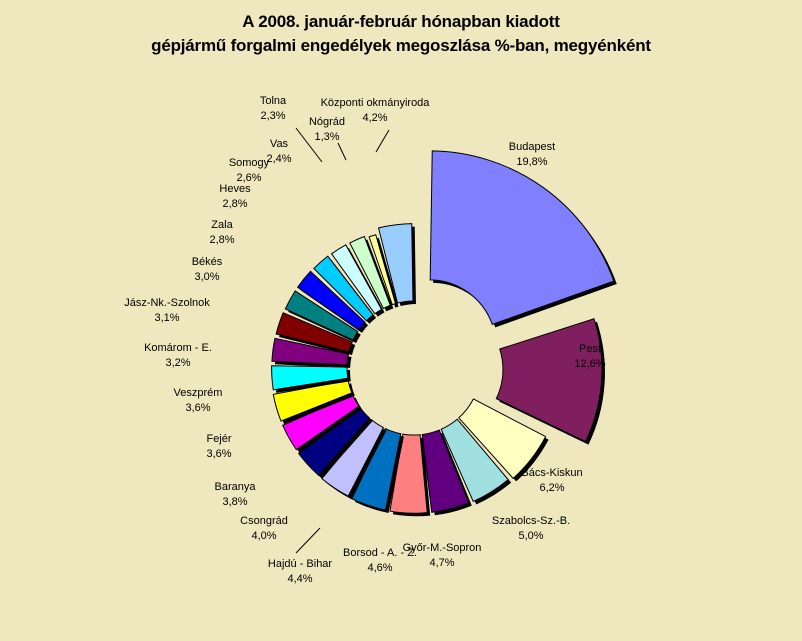 Image resolution: width=802 pixels, height=641 pixels. Describe the element at coordinates (234, 502) in the screenshot. I see `slice-value-label-8: 3,8%` at that location.